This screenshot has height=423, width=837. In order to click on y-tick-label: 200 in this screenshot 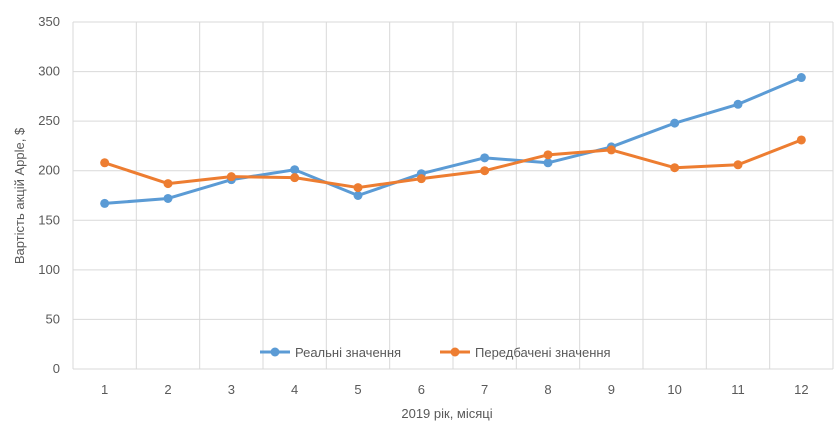, I will do `click(49, 170)`.